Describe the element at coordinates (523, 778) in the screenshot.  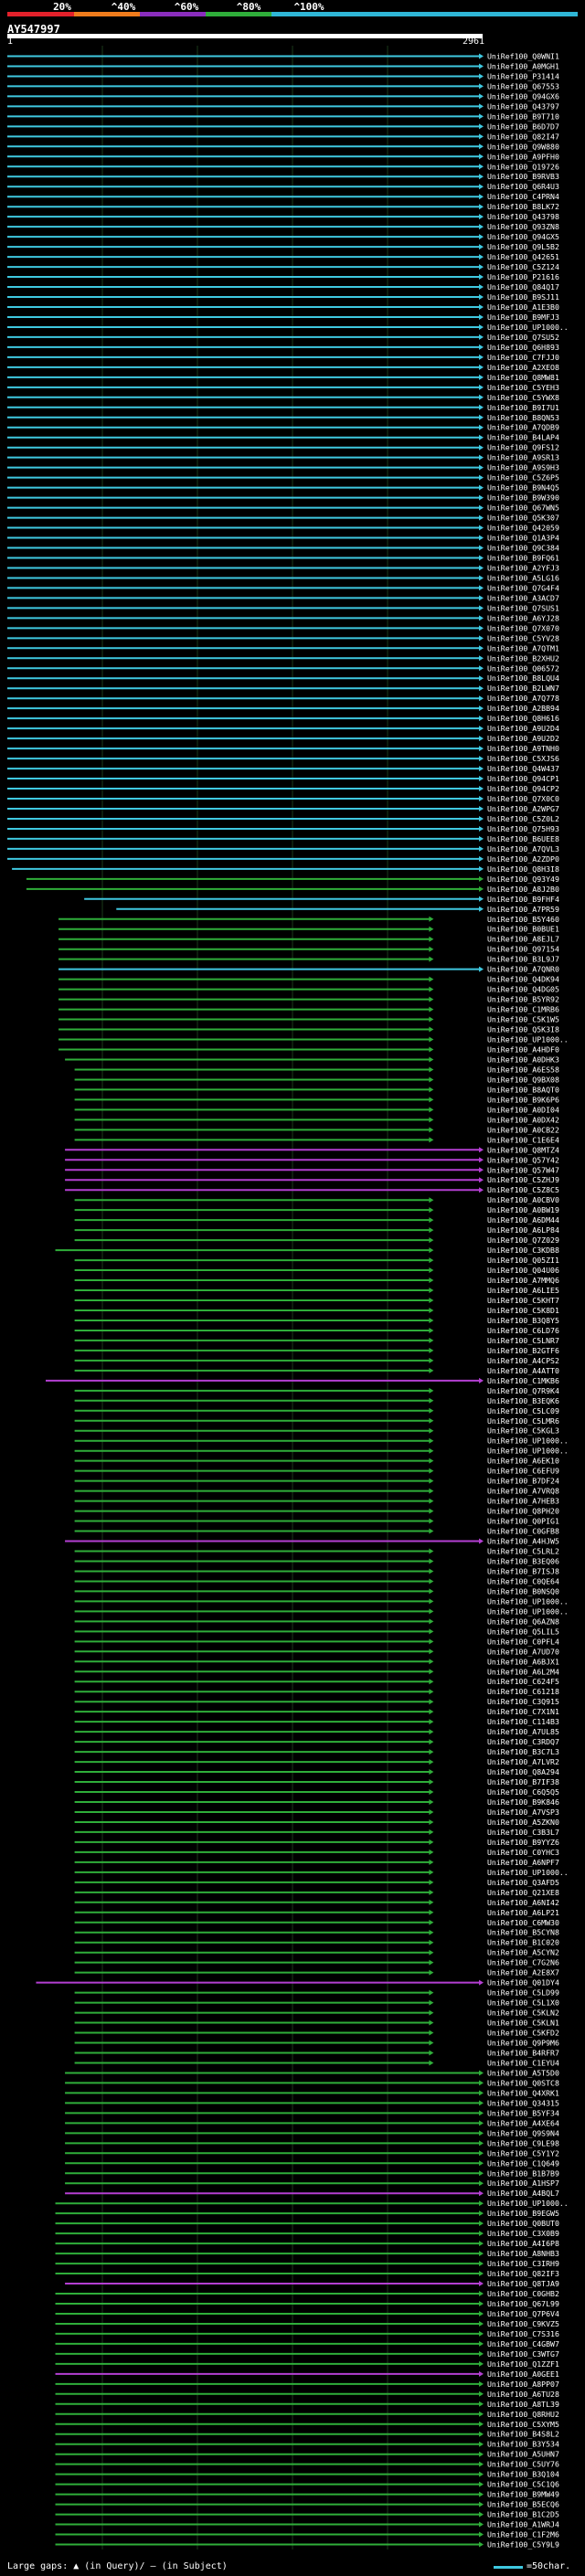
I see `hit-label: UniRef100_Q94CP1` at that location.